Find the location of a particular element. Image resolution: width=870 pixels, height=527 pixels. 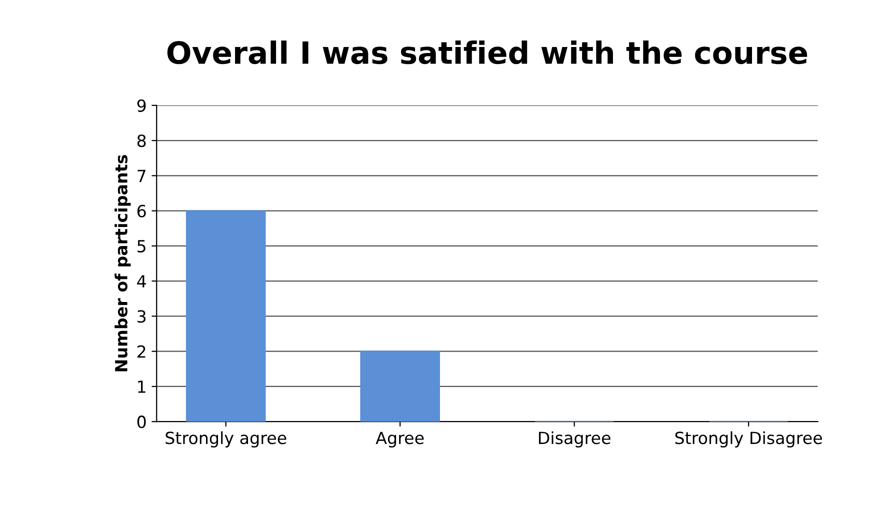

y-tick-label: 5 is located at coordinates (142, 246).